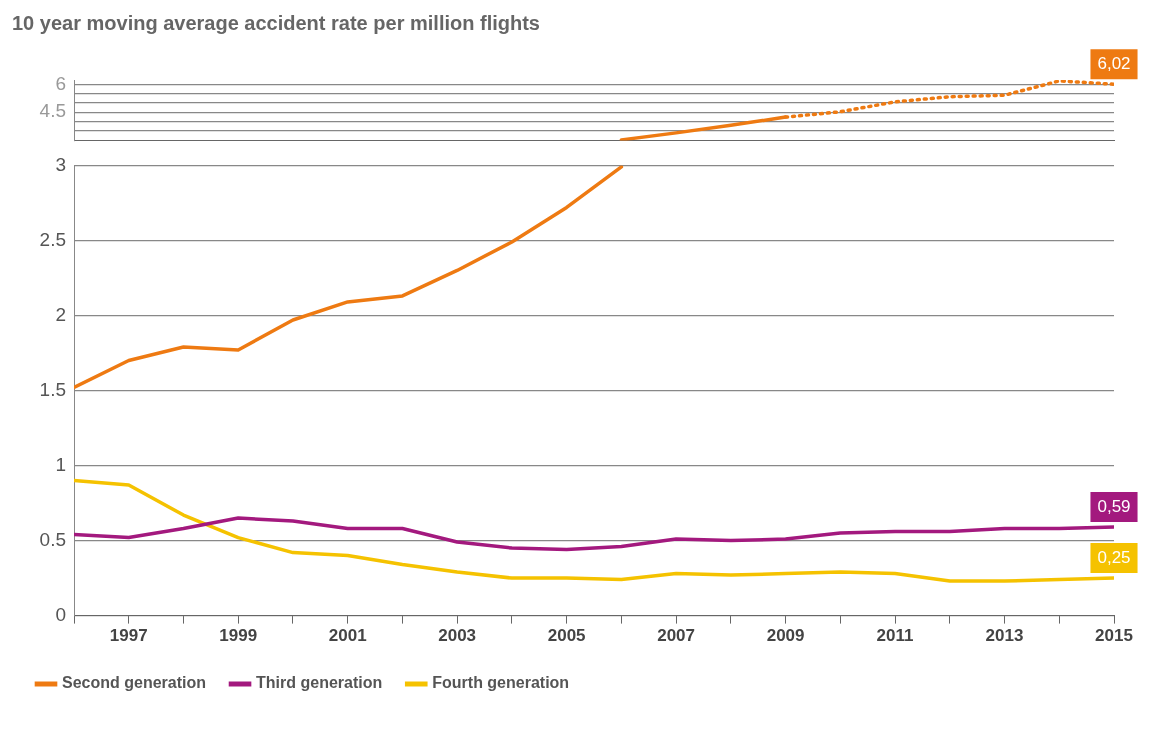 The height and width of the screenshot is (729, 1175). I want to click on data-label: 0,25, so click(1114, 557).